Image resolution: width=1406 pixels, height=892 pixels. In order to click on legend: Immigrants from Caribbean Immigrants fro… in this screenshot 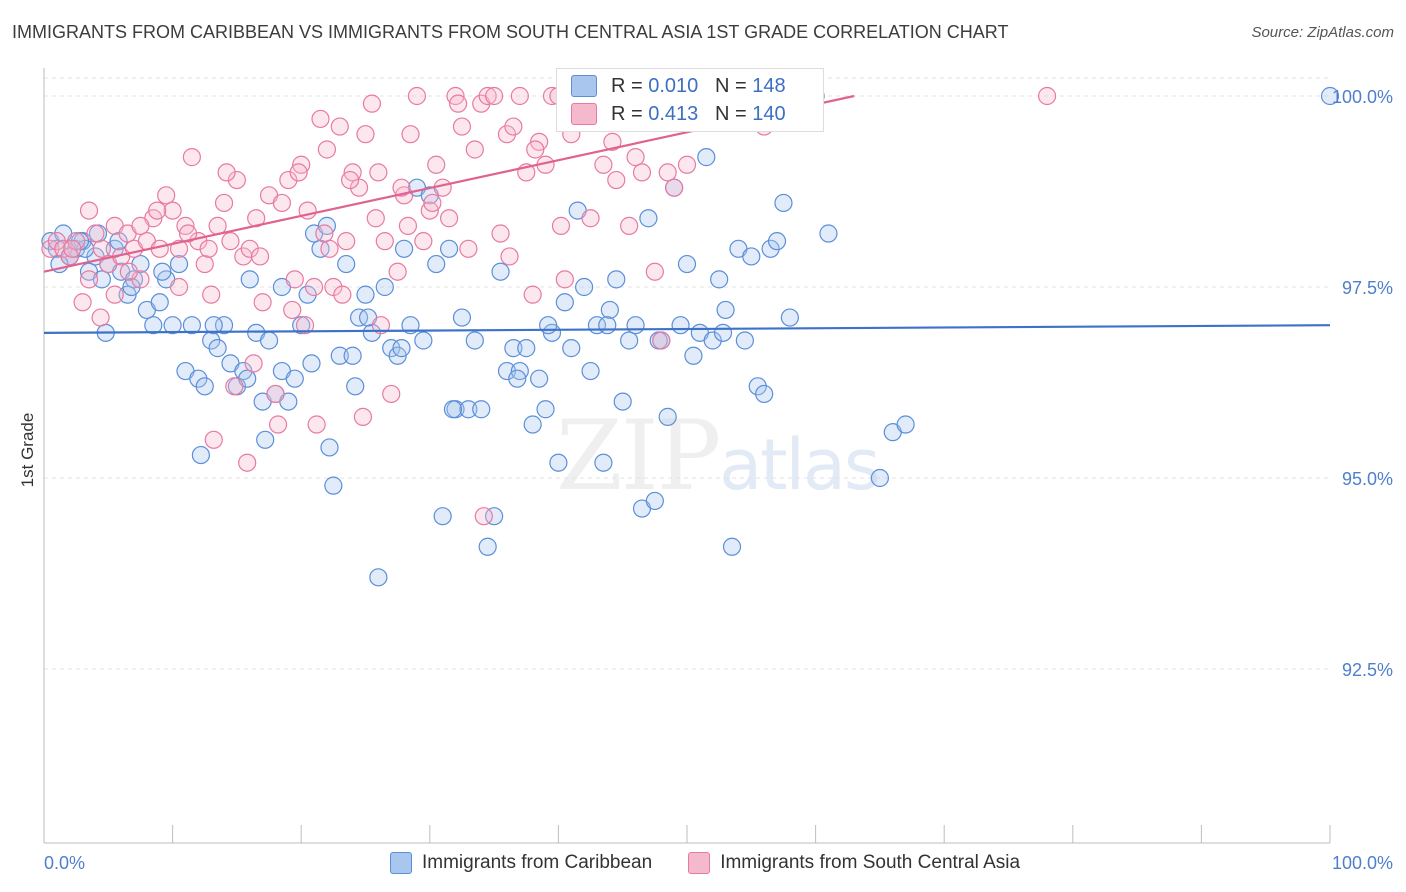, I will do `click(705, 863)`.